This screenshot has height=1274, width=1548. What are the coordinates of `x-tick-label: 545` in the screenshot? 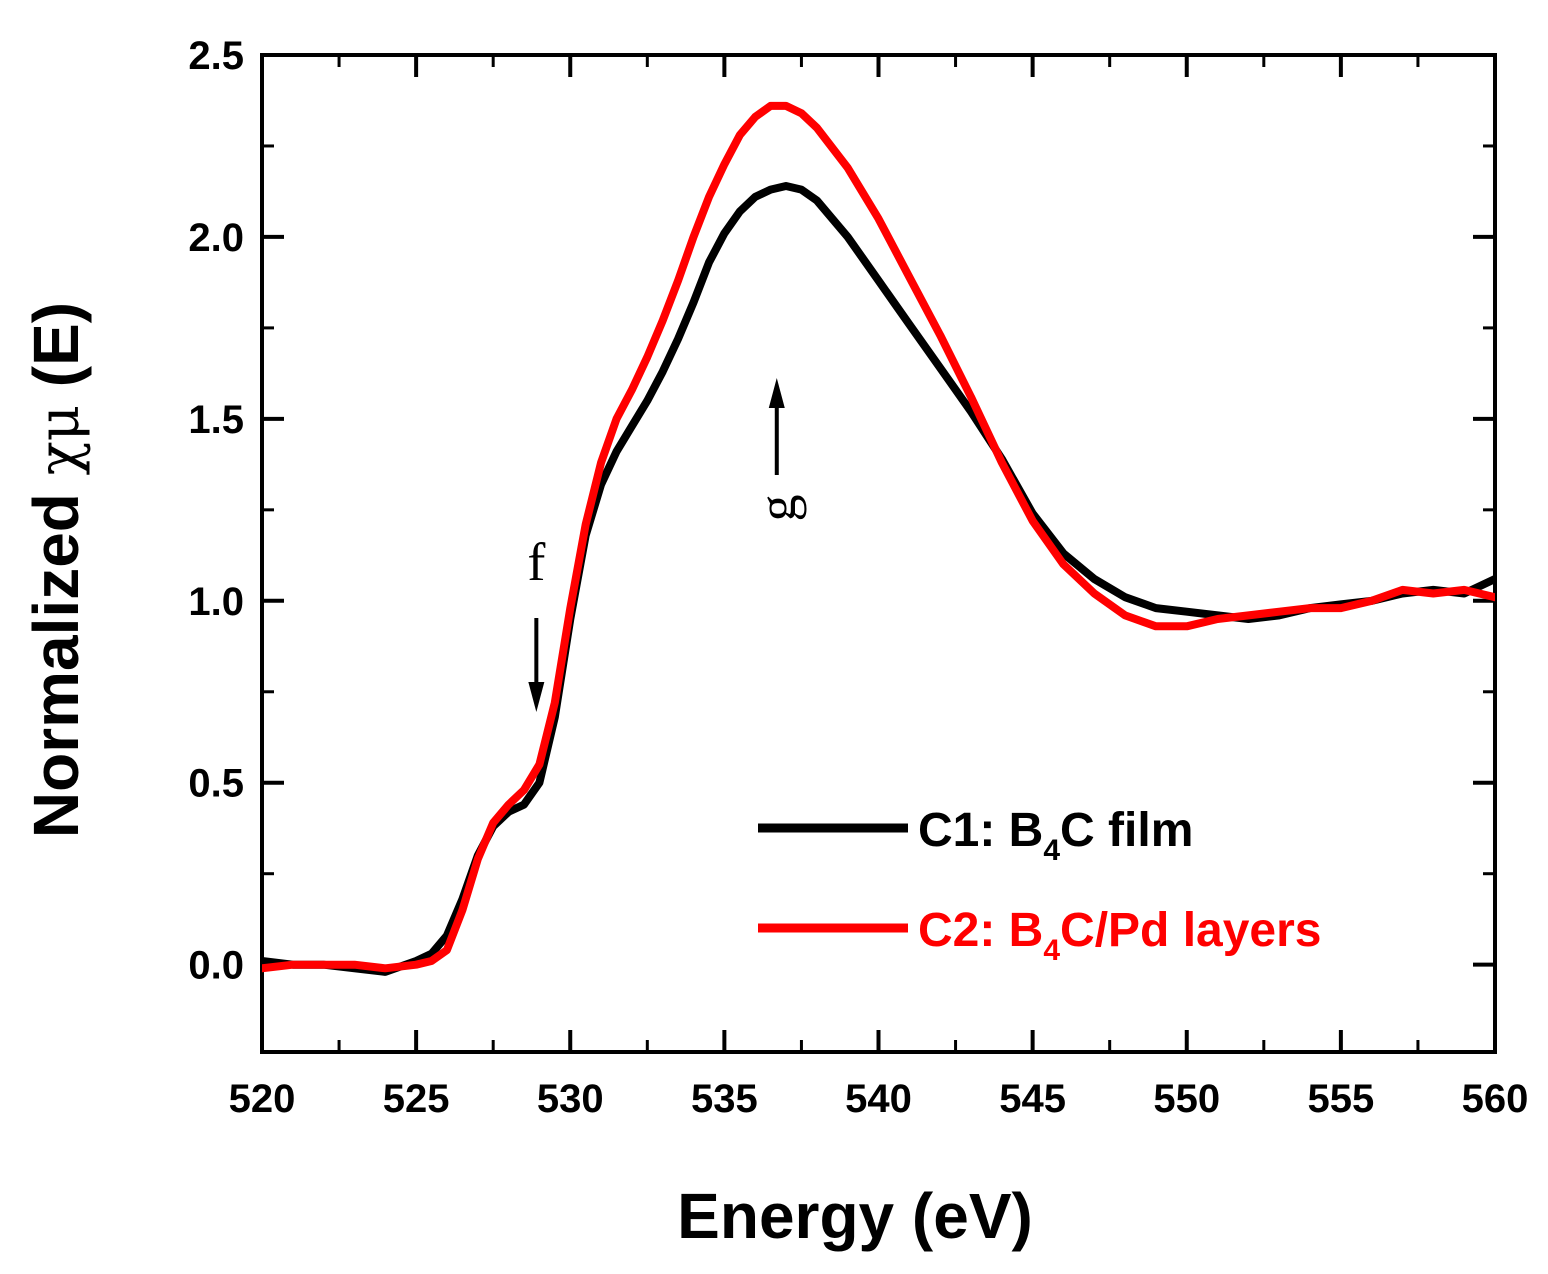 It's located at (1032, 1099).